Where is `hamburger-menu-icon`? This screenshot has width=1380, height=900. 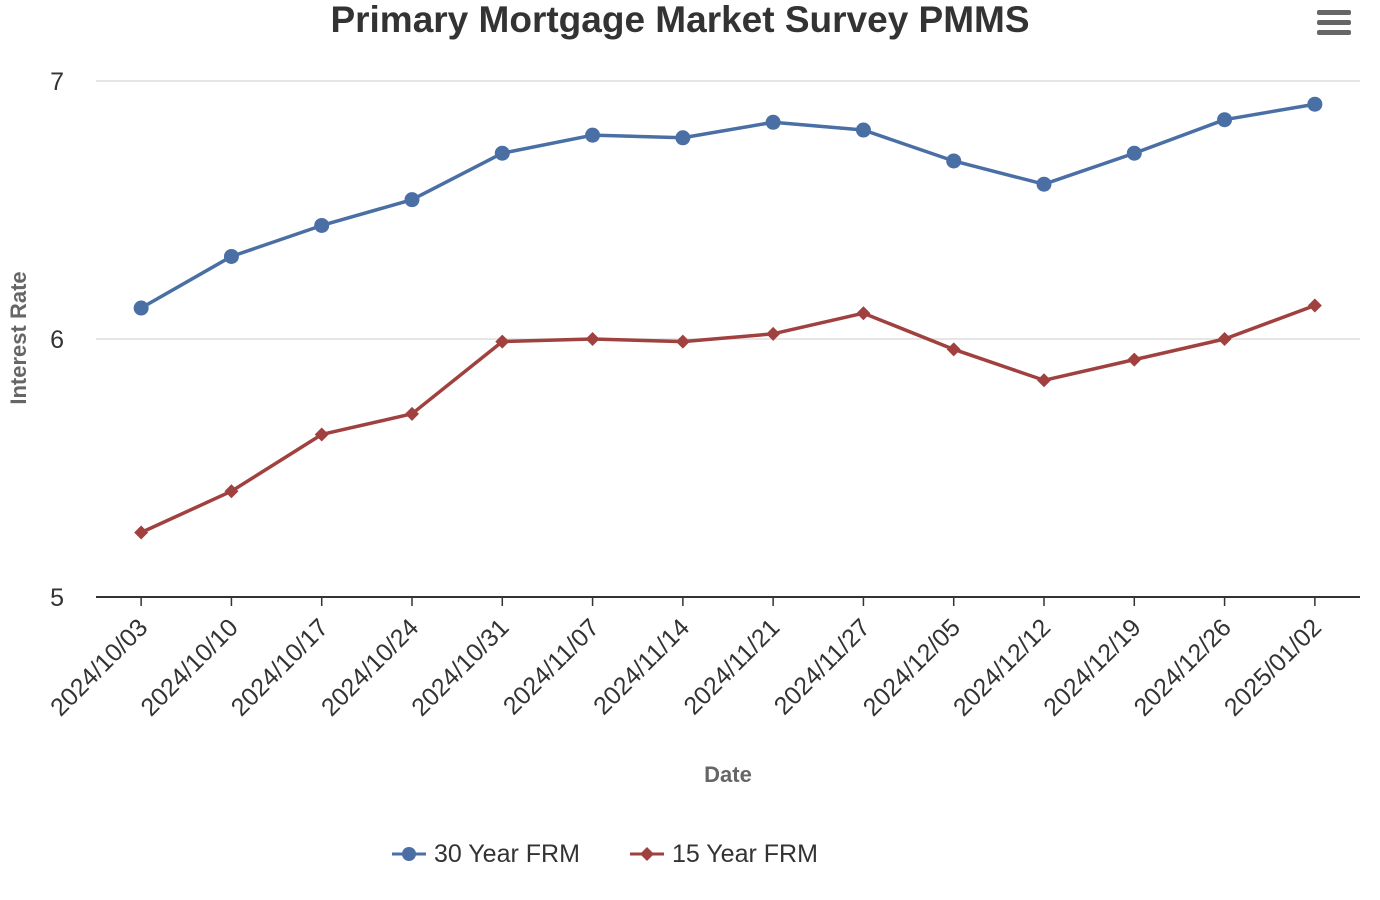 hamburger-menu-icon is located at coordinates (1334, 22).